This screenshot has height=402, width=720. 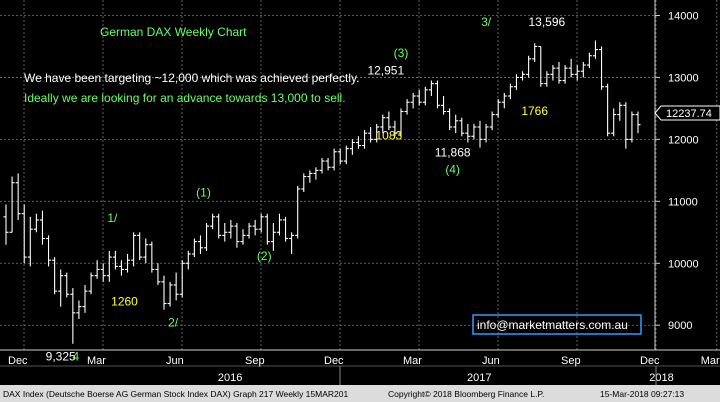 What do you see at coordinates (557, 324) in the screenshot?
I see `email-box: info@marketmatters.com.au` at bounding box center [557, 324].